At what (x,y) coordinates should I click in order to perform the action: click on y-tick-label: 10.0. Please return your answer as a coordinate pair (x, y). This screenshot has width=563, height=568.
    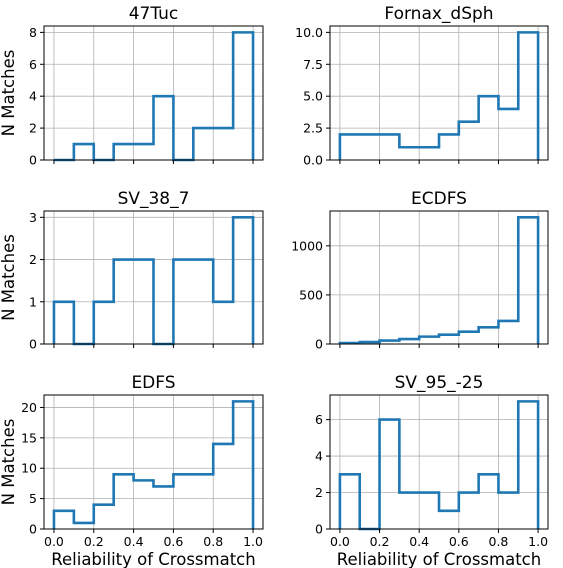
    Looking at the image, I should click on (309, 32).